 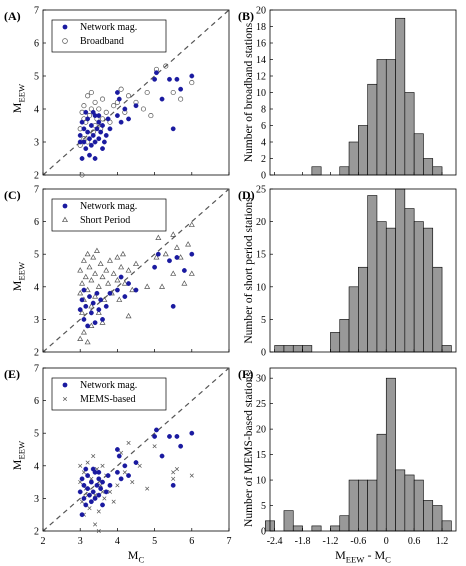 What do you see at coordinates (36, 190) in the screenshot?
I see `y-tick-label: 7` at bounding box center [36, 190].